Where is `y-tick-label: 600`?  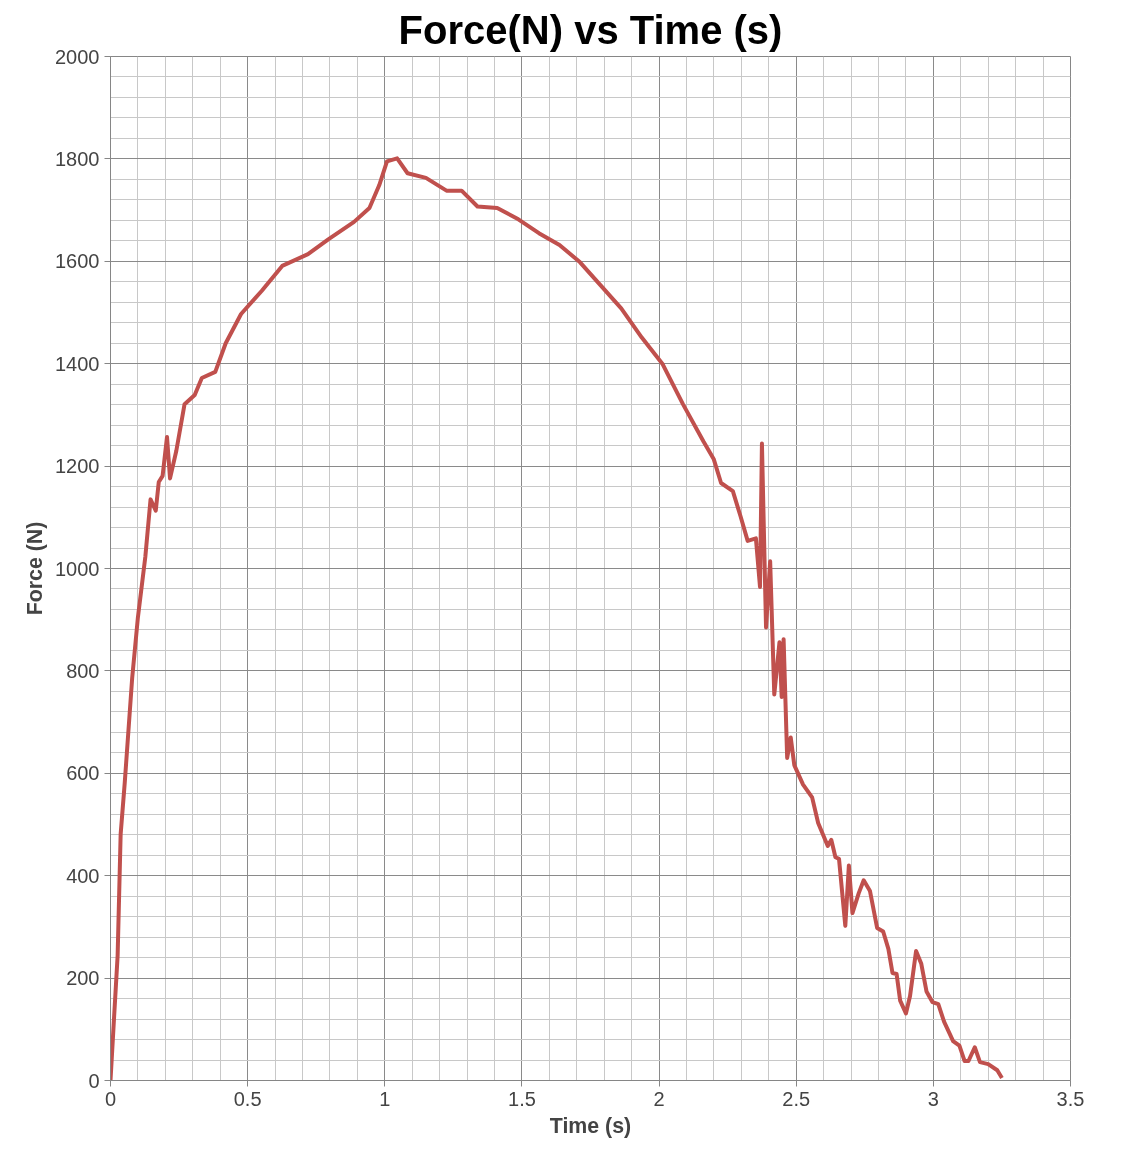
y-tick-label: 600 is located at coordinates (83, 773).